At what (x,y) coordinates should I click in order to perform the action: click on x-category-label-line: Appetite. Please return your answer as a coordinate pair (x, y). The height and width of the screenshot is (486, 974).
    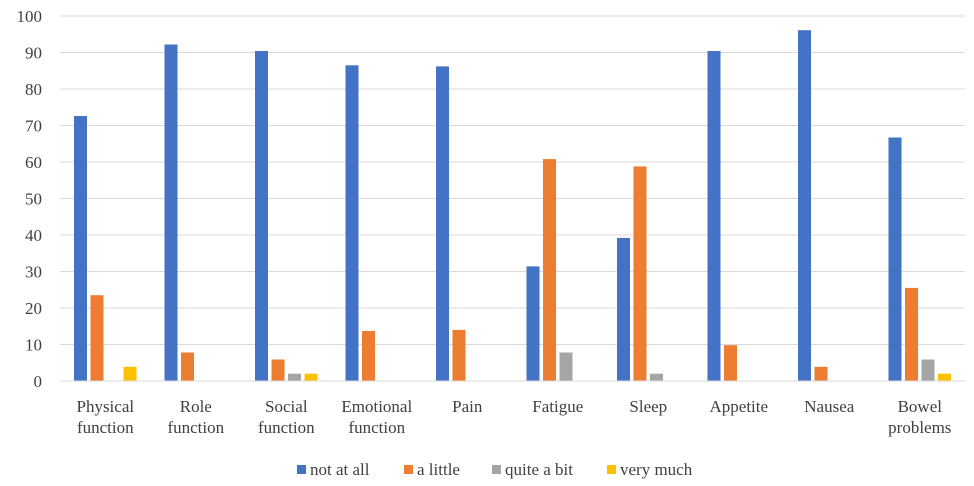
    Looking at the image, I should click on (739, 406).